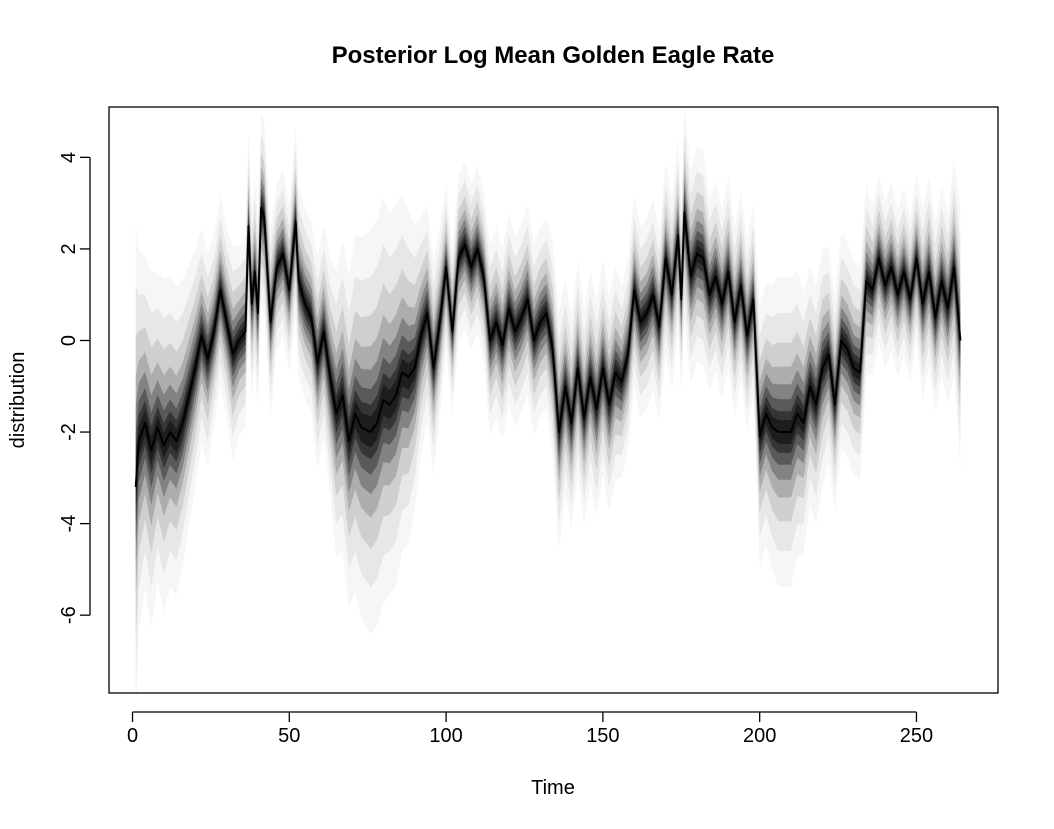 This screenshot has width=1054, height=829. Describe the element at coordinates (289, 736) in the screenshot. I see `x-tick-label: 50` at that location.